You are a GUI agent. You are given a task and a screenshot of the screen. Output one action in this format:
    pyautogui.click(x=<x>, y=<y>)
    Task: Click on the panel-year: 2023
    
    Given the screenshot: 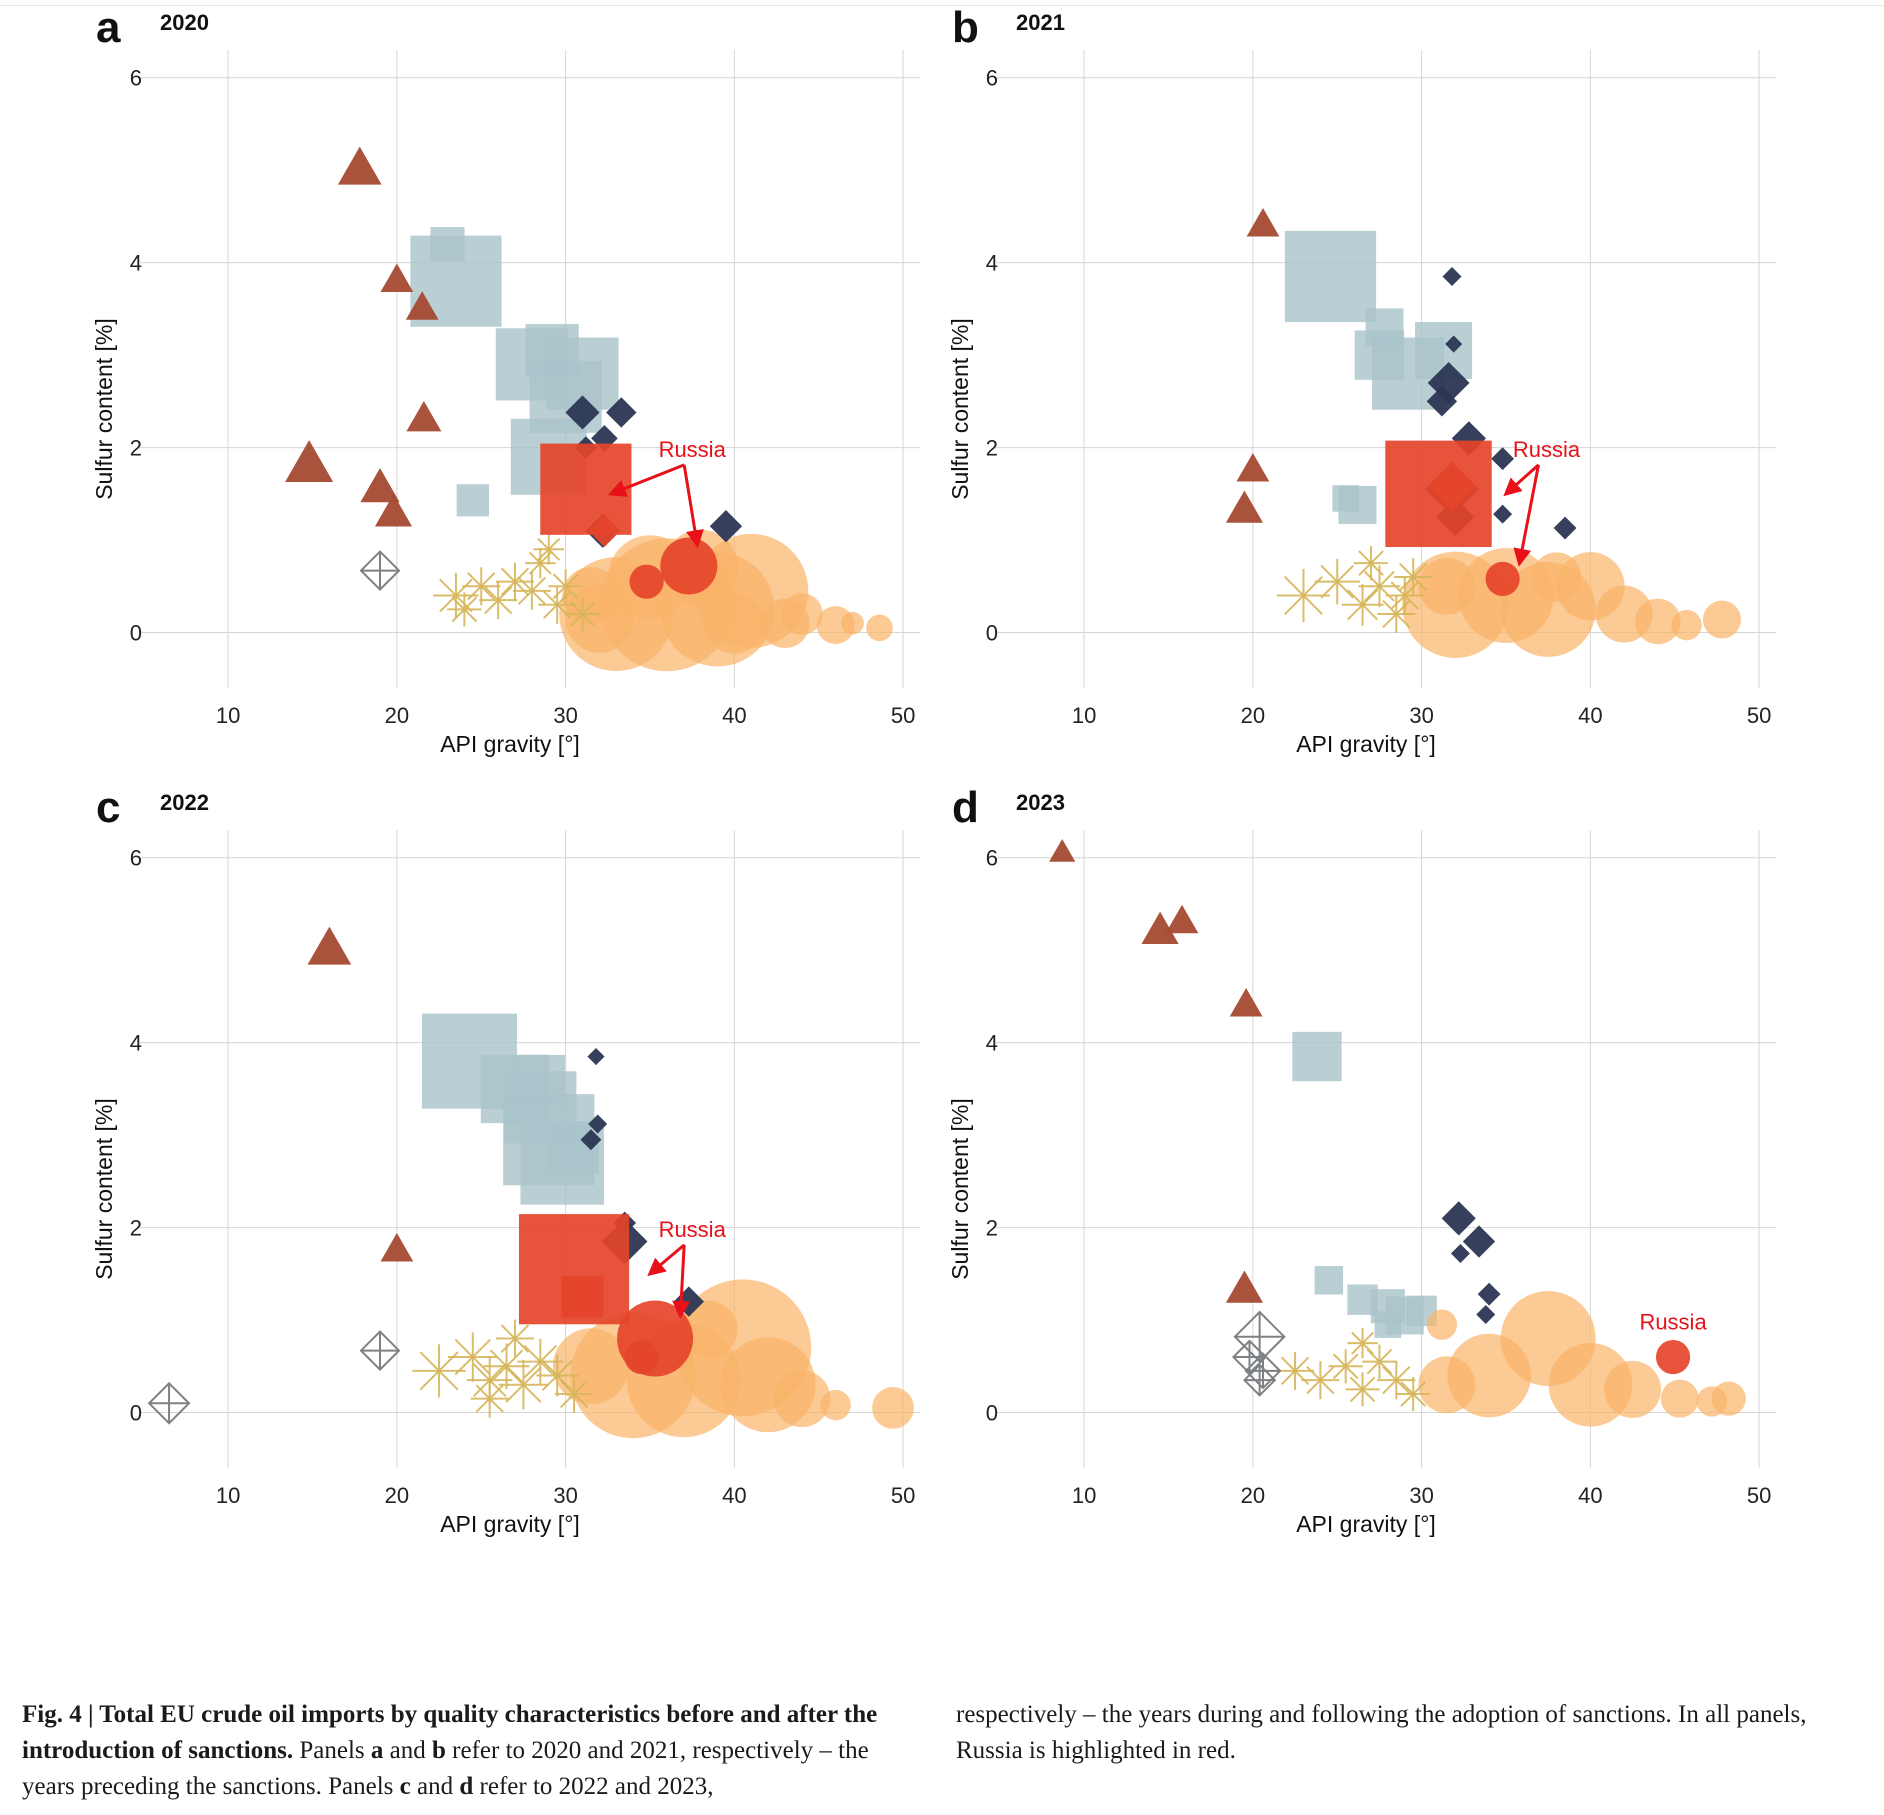 What is the action you would take?
    pyautogui.click(x=1040, y=802)
    